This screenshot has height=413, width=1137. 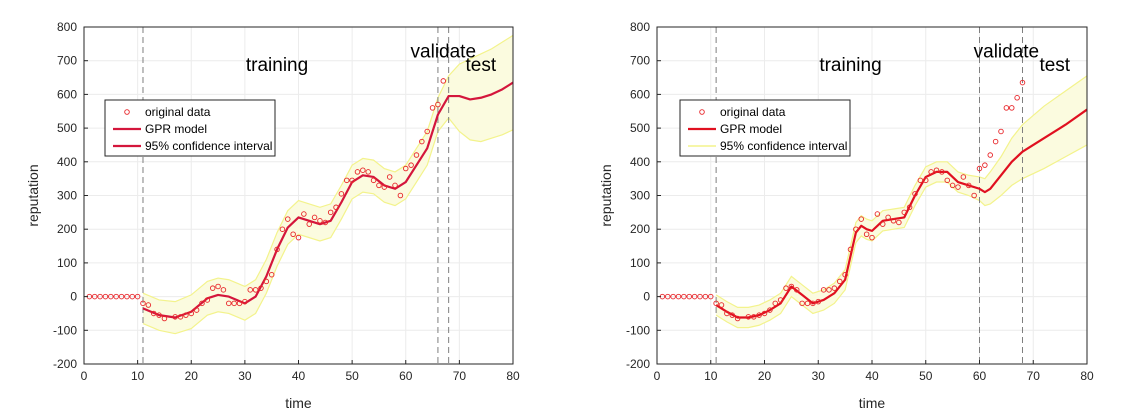 I want to click on x-tick-label: 0, so click(x=84, y=376).